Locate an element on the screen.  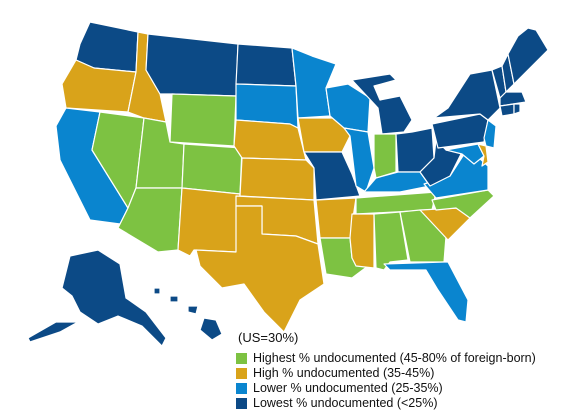
state-KY is located at coordinates (397, 182).